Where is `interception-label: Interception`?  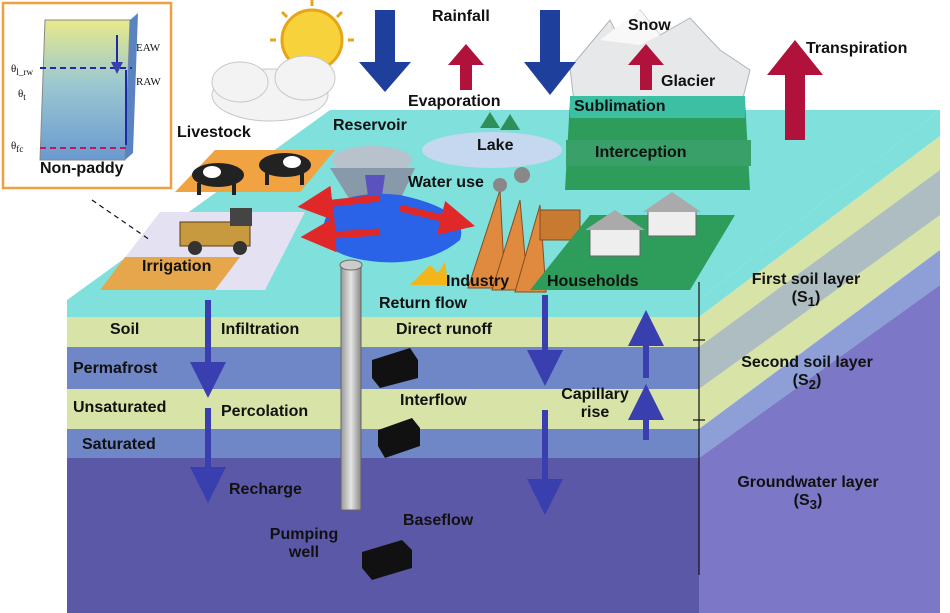 interception-label: Interception is located at coordinates (641, 152).